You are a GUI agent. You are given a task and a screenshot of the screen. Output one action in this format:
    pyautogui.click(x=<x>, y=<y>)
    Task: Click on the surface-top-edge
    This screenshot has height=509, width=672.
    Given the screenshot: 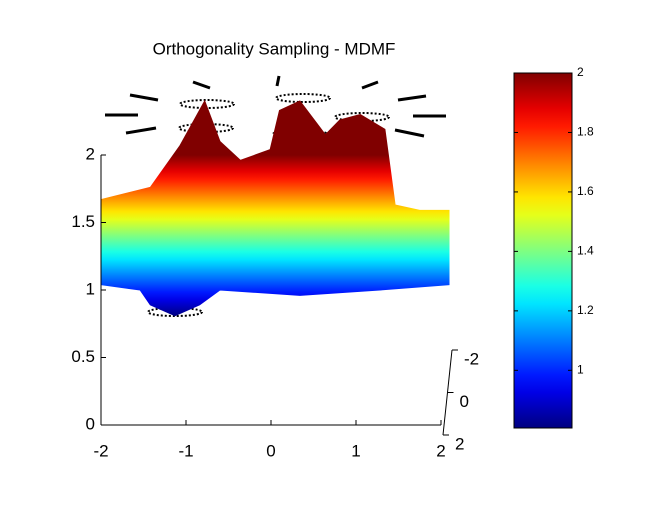 What is the action you would take?
    pyautogui.click(x=275, y=155)
    